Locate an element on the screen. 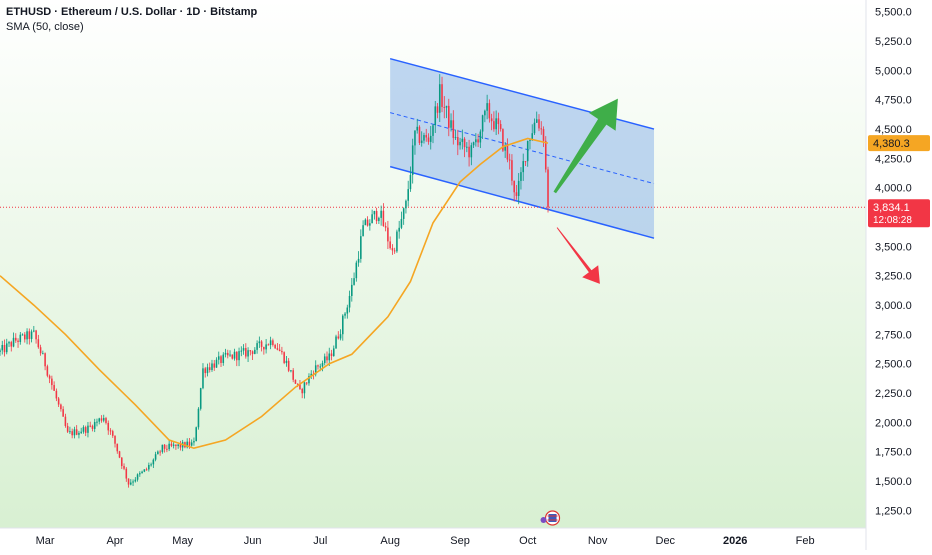  x-tick-label: Nov is located at coordinates (598, 541).